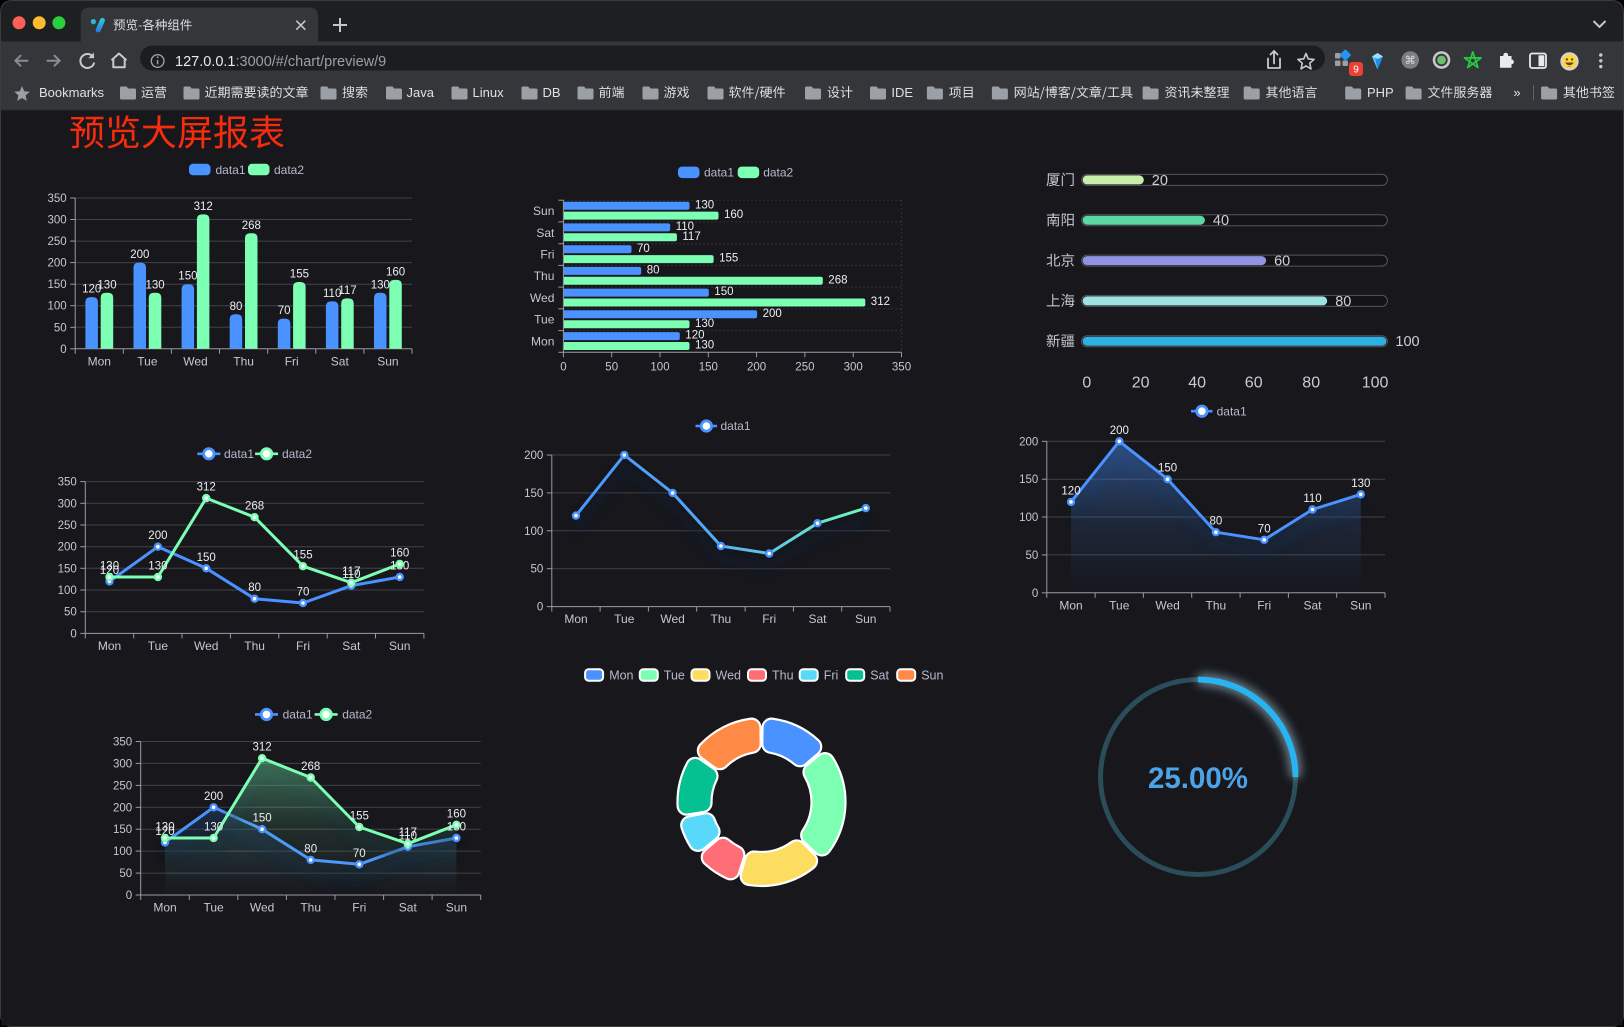 The height and width of the screenshot is (1027, 1624). I want to click on svg-text: data1, so click(1232, 411).